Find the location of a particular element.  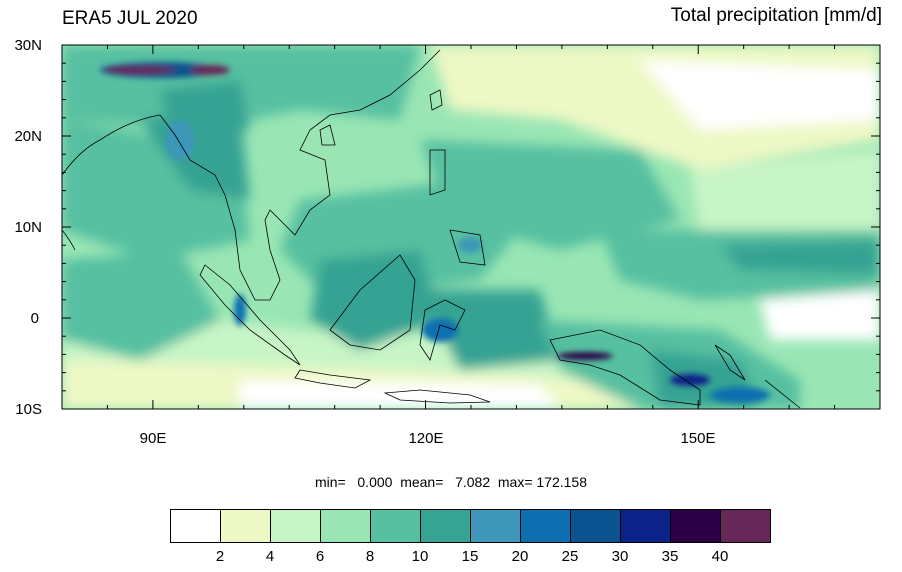

colorbar-label: 30 is located at coordinates (620, 556).